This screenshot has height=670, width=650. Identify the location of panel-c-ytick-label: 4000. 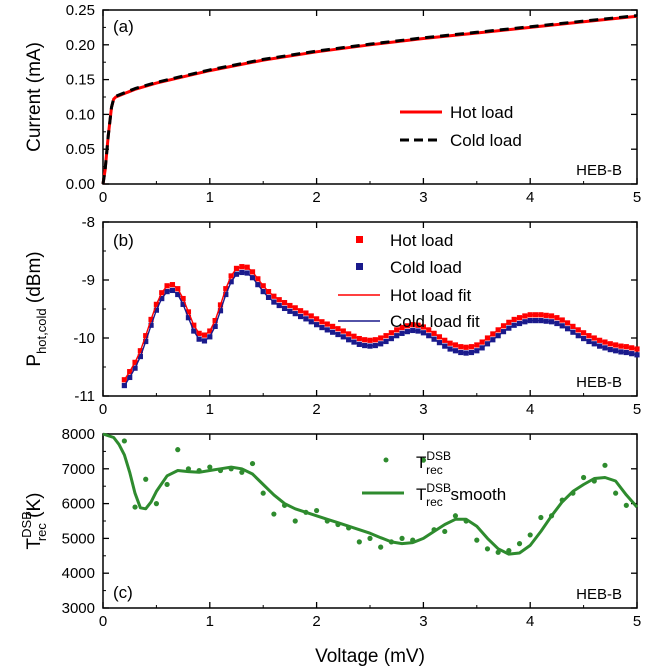
(78, 573).